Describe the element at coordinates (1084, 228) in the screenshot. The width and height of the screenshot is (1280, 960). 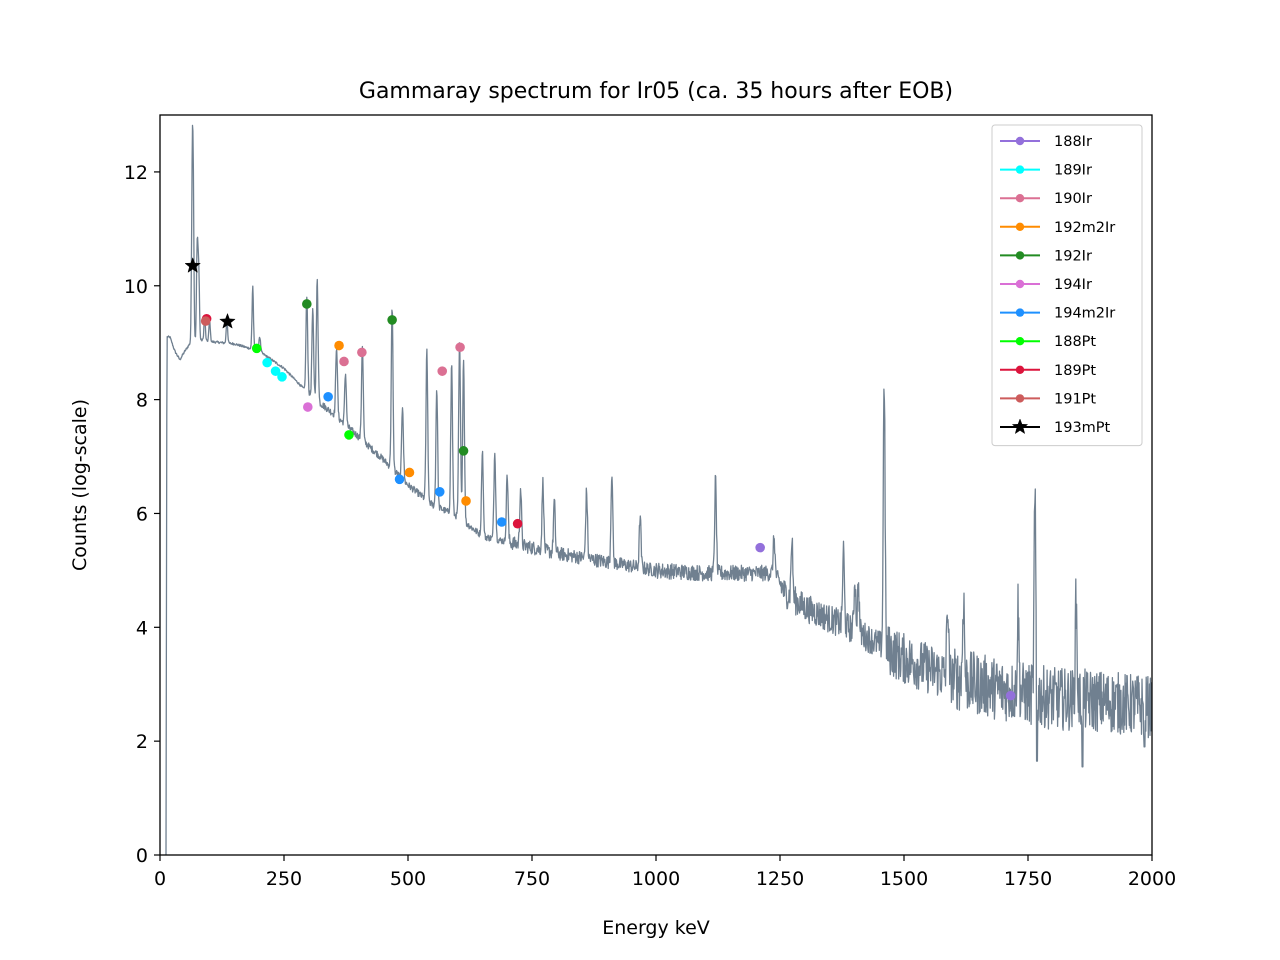
I see `legend-label: 192m2Ir` at that location.